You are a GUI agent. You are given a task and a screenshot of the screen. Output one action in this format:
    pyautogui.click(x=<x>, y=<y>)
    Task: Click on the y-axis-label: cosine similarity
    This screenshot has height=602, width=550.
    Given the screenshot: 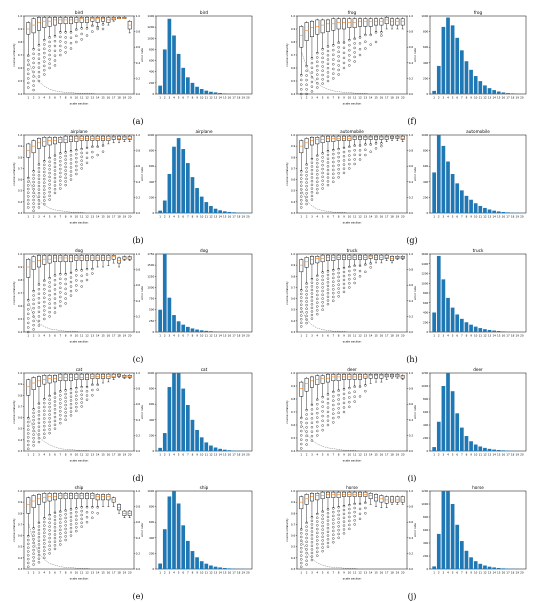 What is the action you would take?
    pyautogui.click(x=14, y=293)
    